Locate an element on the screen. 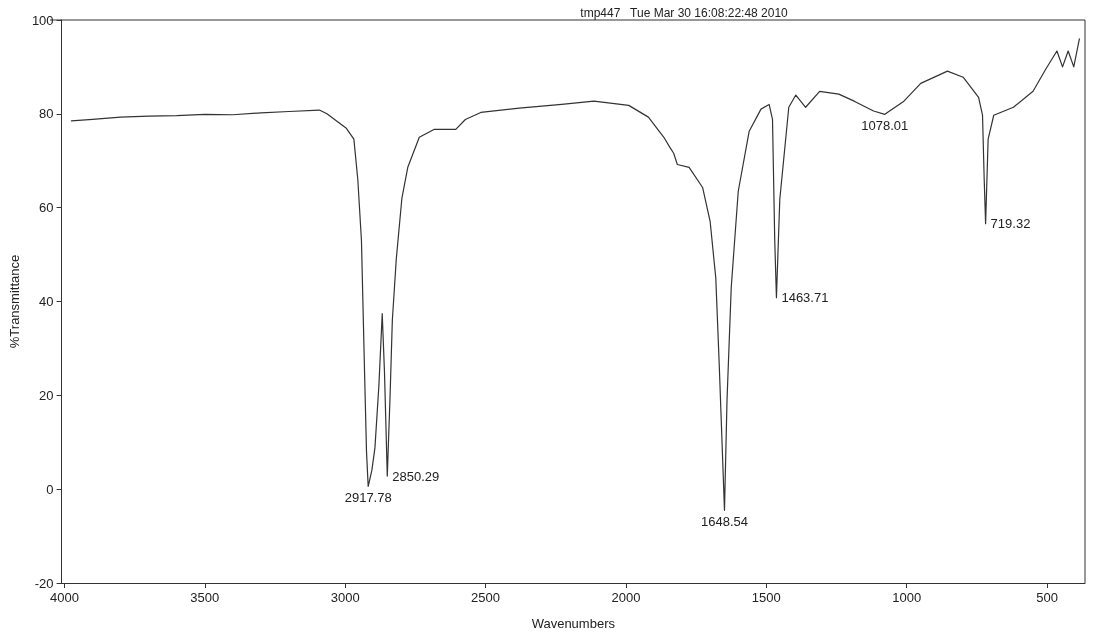 The width and height of the screenshot is (1093, 641). y-axis-title: %Transmittance is located at coordinates (14, 301).